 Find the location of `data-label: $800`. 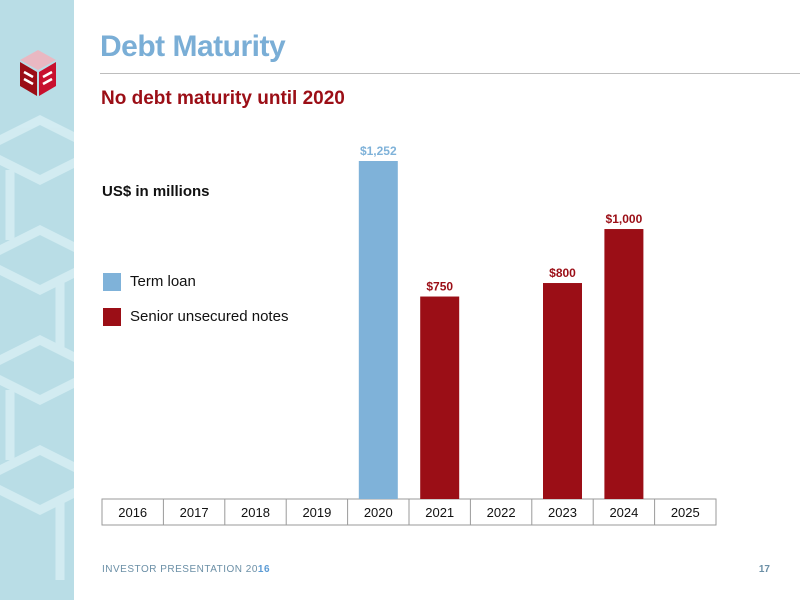

data-label: $800 is located at coordinates (562, 273).